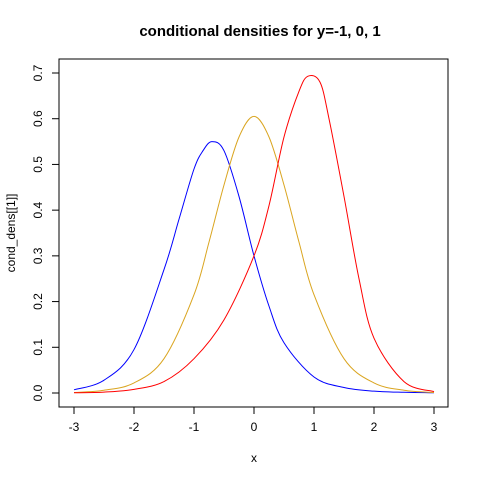 The height and width of the screenshot is (480, 480). What do you see at coordinates (38, 72) in the screenshot?
I see `y-tick-label: 0.7` at bounding box center [38, 72].